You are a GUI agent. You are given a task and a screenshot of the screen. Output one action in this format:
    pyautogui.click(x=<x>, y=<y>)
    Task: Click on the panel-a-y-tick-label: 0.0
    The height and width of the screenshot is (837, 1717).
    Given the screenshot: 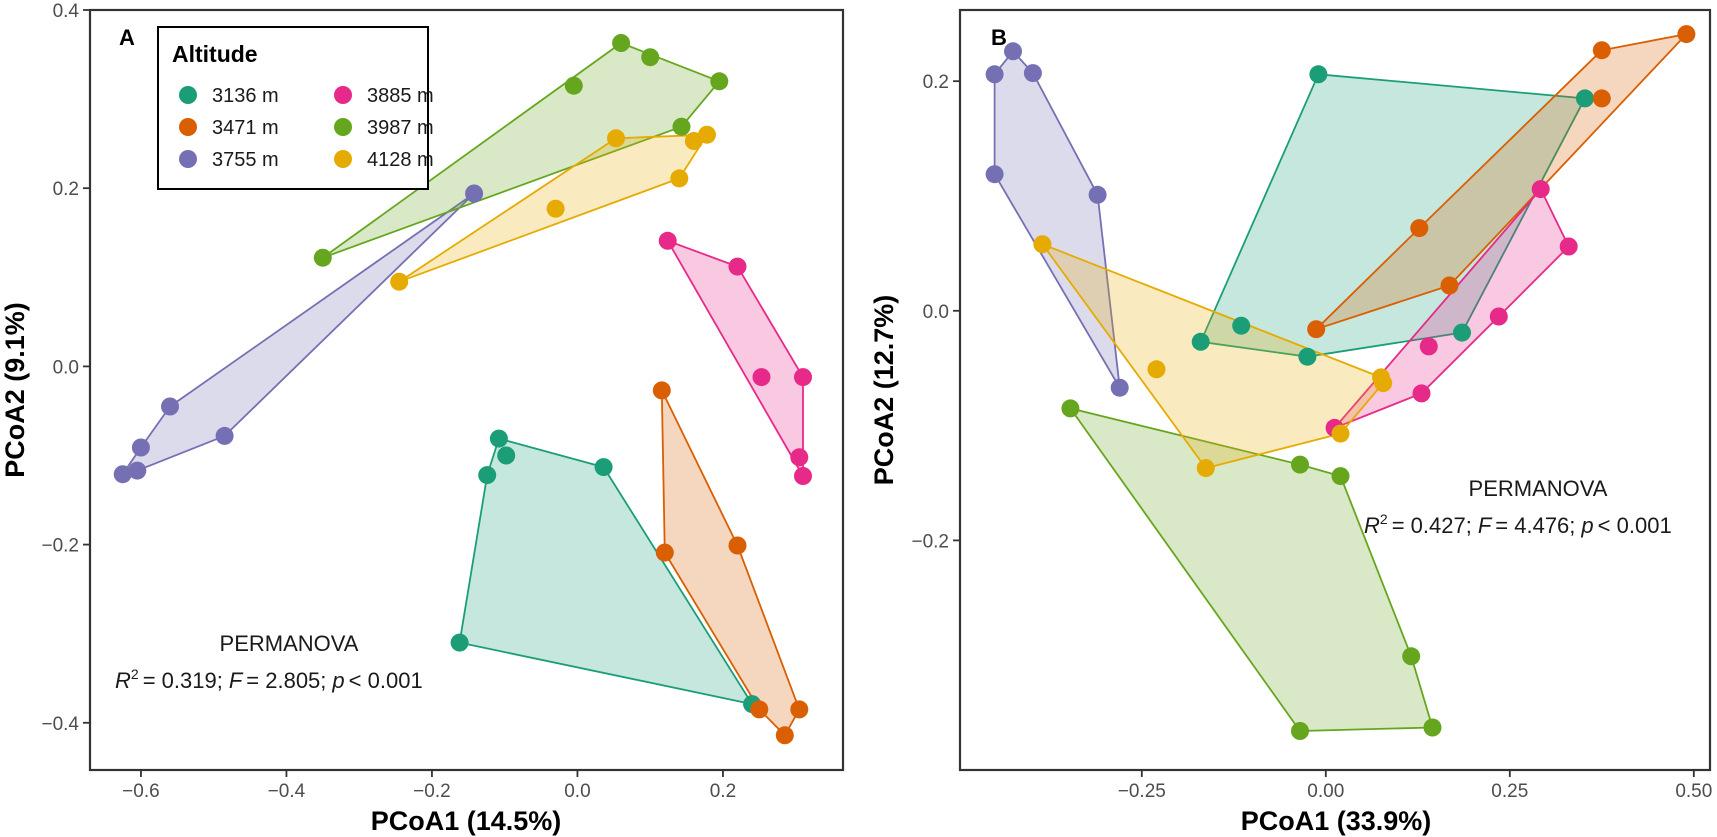 What is the action you would take?
    pyautogui.click(x=66, y=367)
    